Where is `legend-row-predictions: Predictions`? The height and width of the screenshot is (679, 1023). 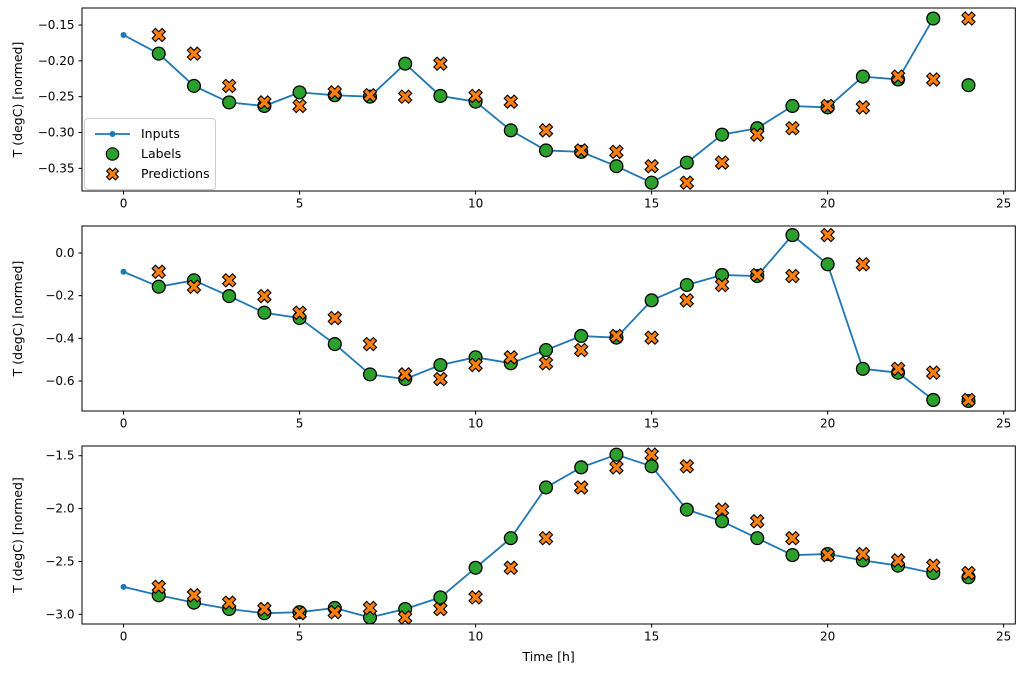
legend-row-predictions: Predictions is located at coordinates (151, 174).